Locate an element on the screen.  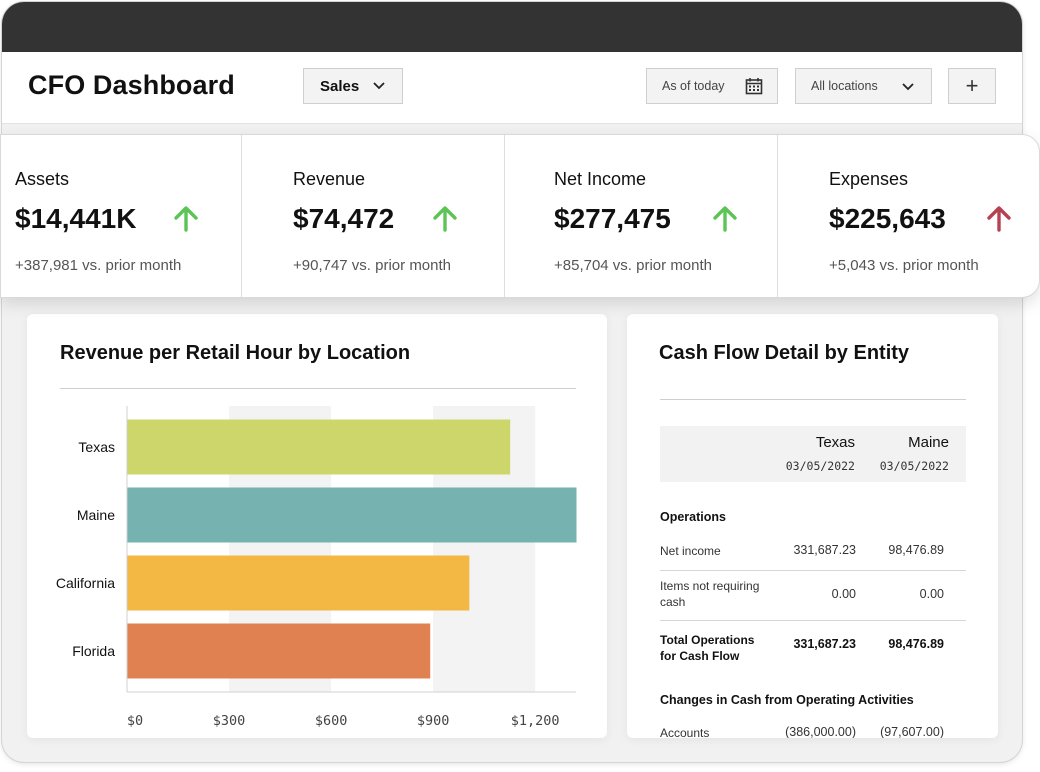
bar-maine is located at coordinates (352, 515).